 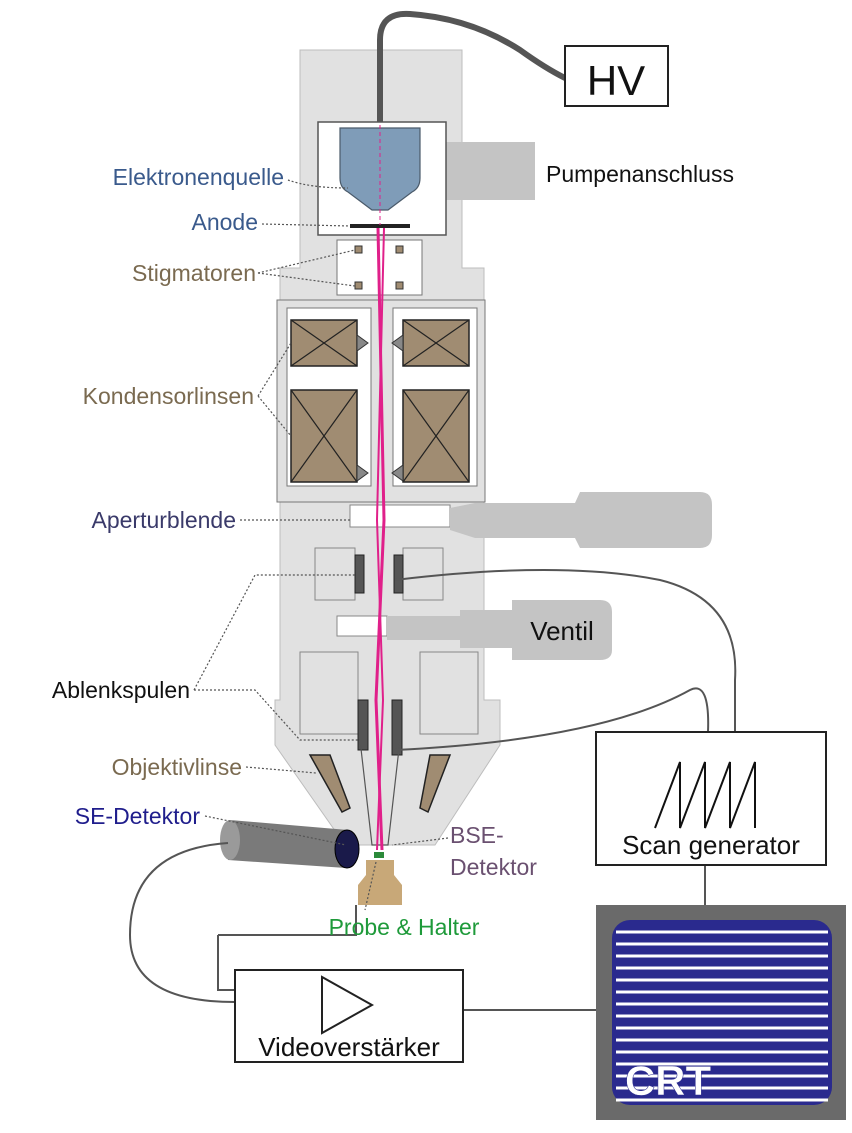 What do you see at coordinates (711, 845) in the screenshot?
I see `scan-generator-label: Scan generator` at bounding box center [711, 845].